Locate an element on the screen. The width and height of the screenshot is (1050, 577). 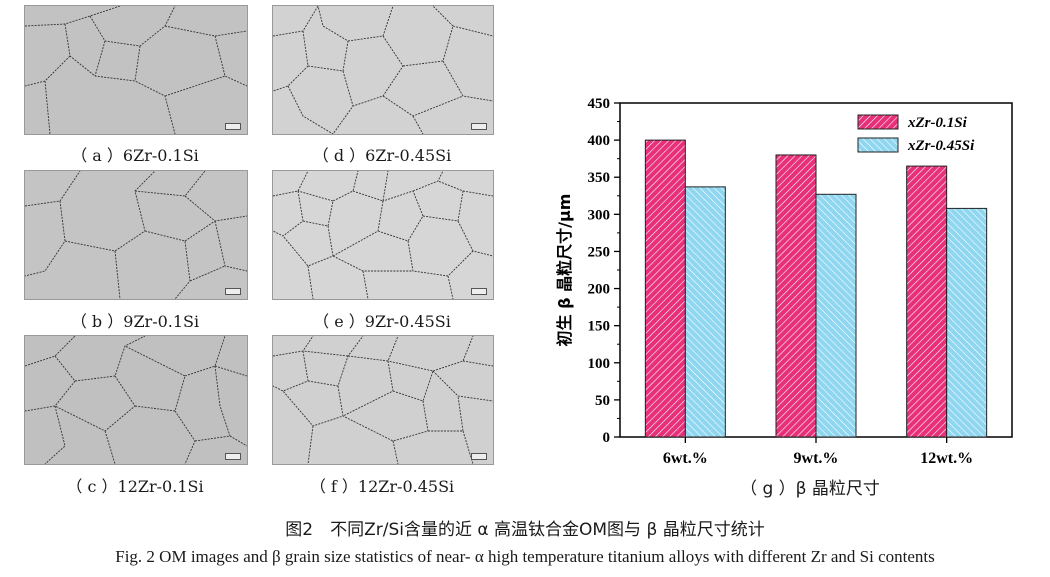
caption-f: （ f ）12Zr-0.45Si is located at coordinates (382, 486).